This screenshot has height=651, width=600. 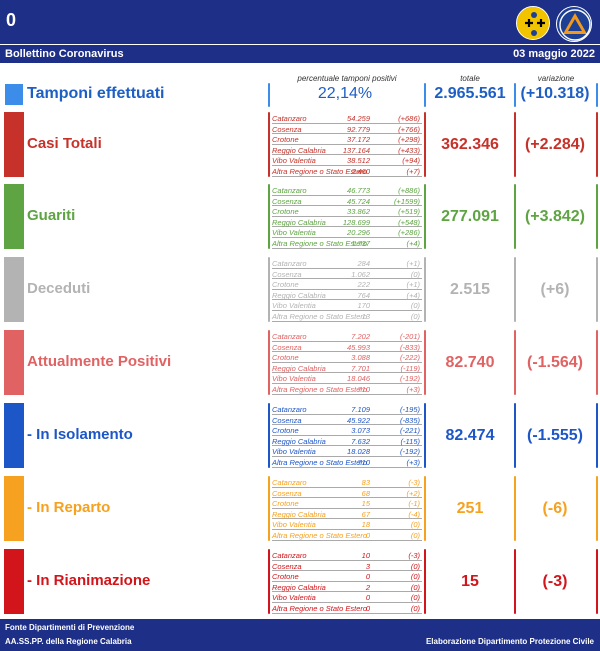 What do you see at coordinates (347, 524) in the screenshot?
I see `district-row: Vibo Valentia 18 (0)` at bounding box center [347, 524].